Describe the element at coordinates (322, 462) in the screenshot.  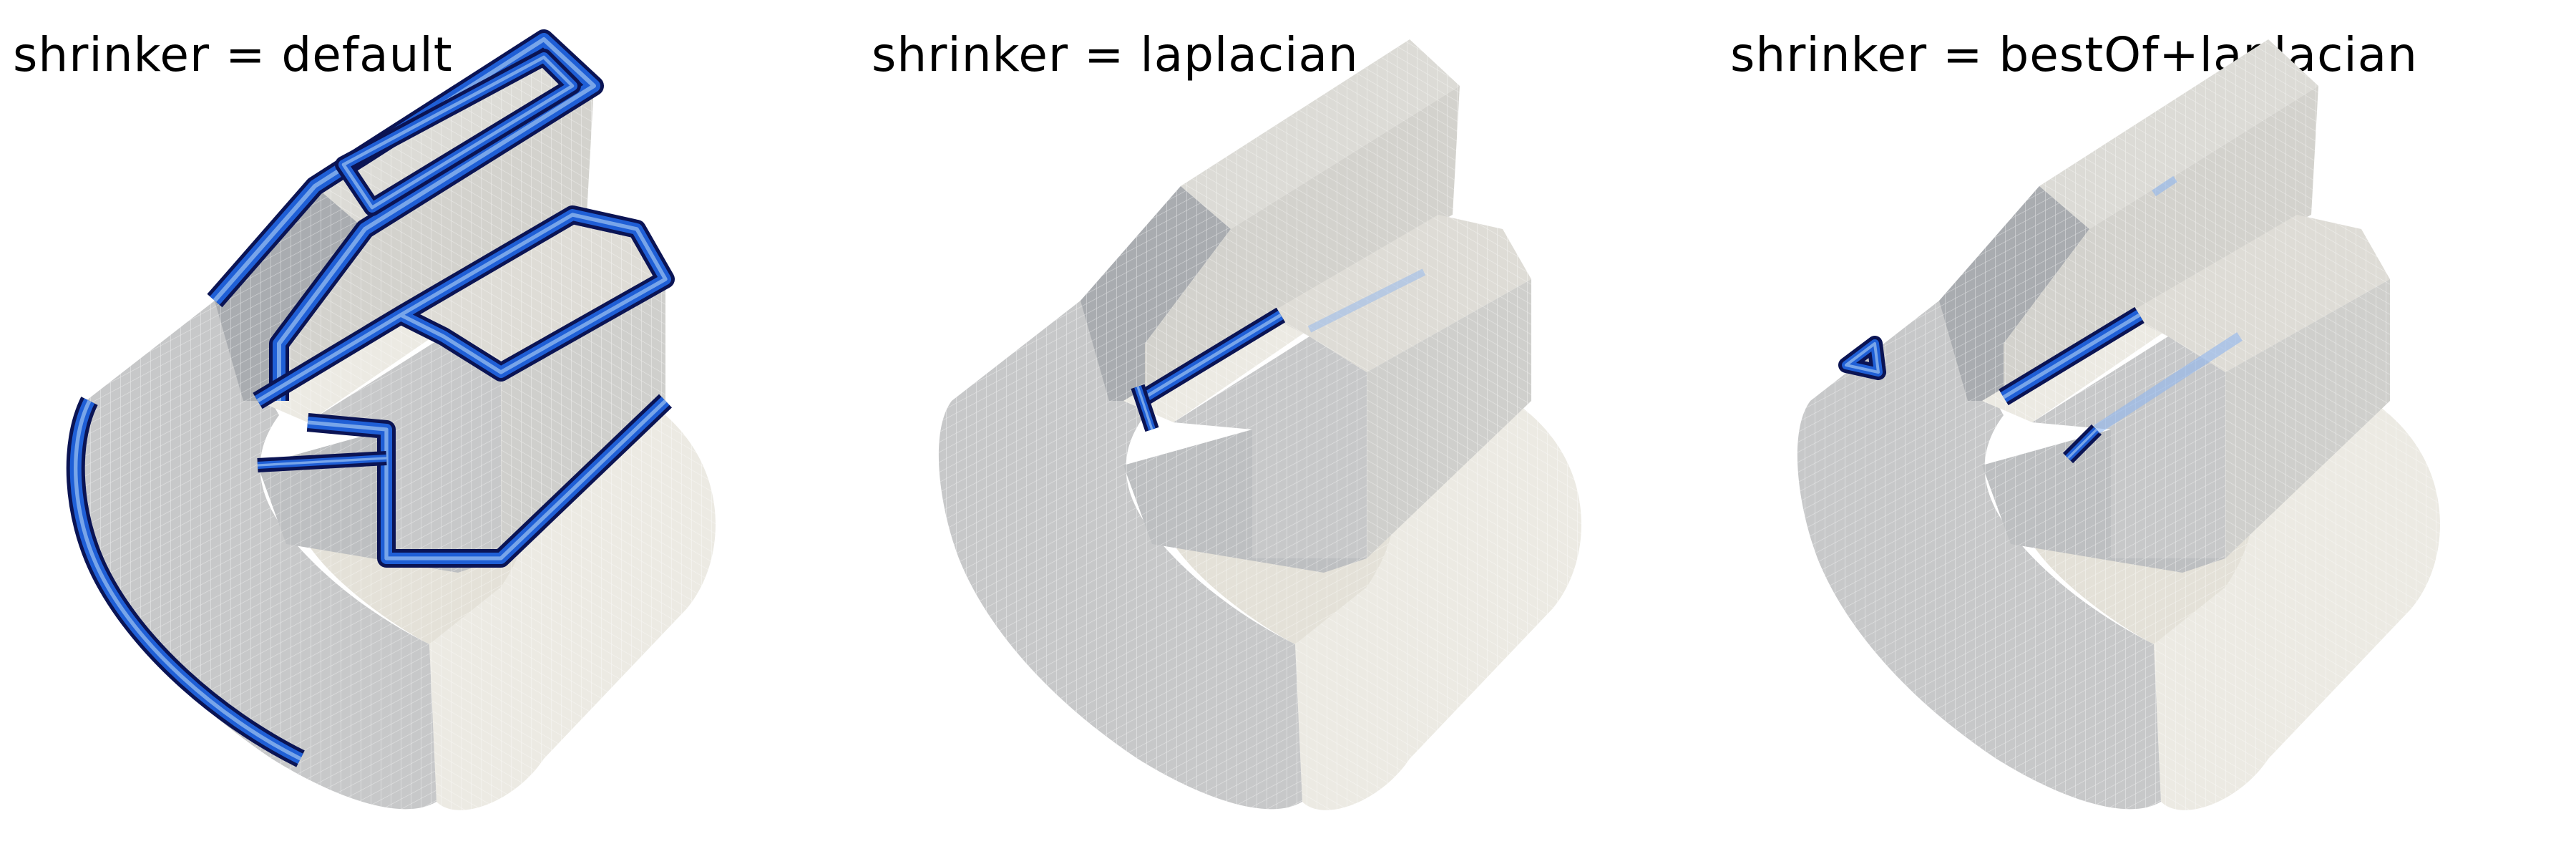
I see `cell-band-ledge-inner` at that location.